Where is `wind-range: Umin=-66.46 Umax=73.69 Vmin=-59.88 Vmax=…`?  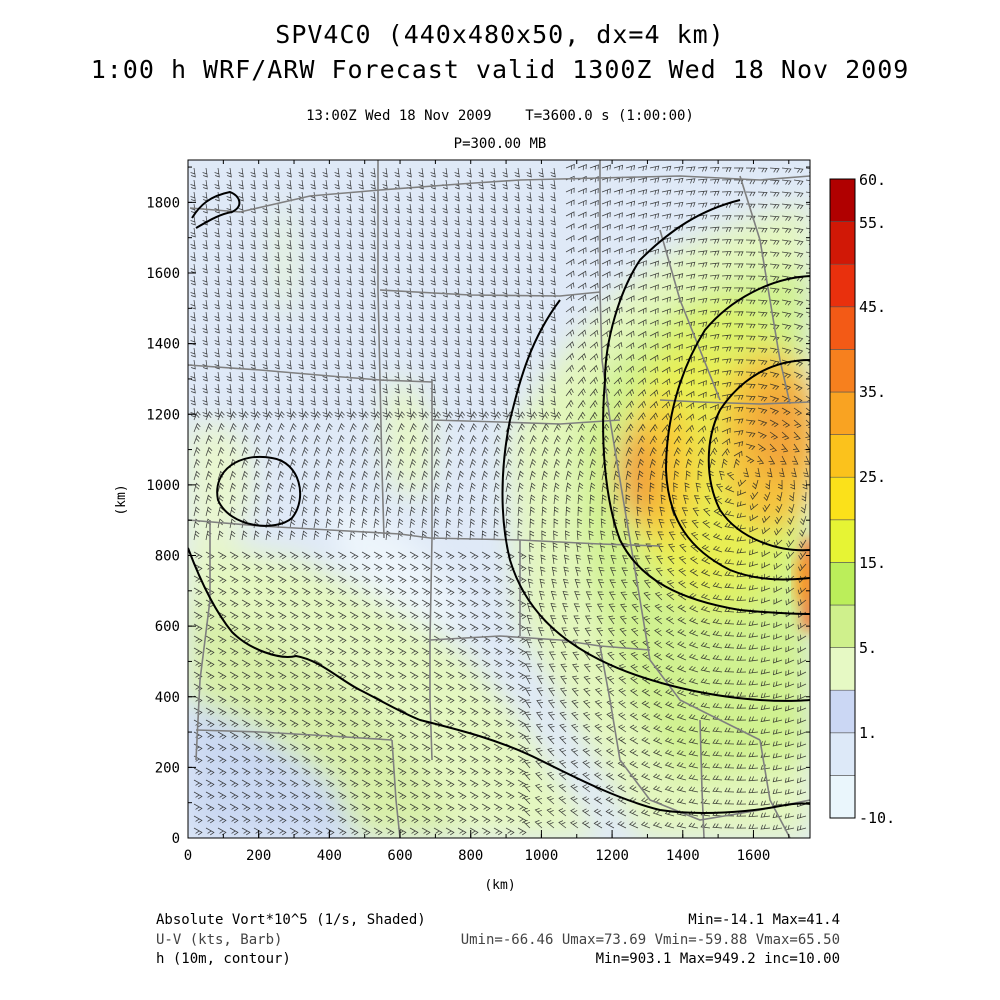 wind-range: Umin=-66.46 Umax=73.69 Vmin=-59.88 Vmax=… is located at coordinates (650, 940).